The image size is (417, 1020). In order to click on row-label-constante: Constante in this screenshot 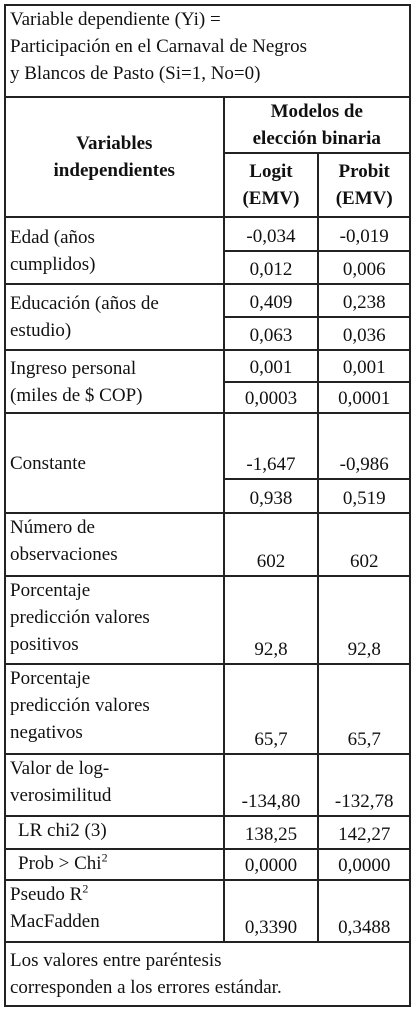, I will do `click(114, 463)`.